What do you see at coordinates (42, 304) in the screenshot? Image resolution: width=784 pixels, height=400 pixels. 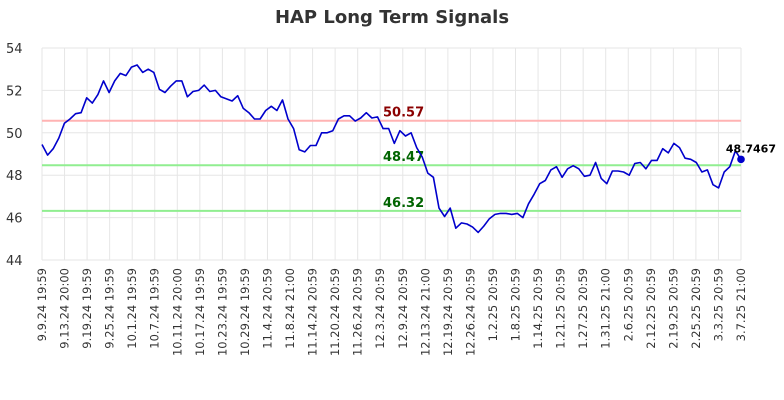 I see `x-tick-label: 9.9.24 19:59` at bounding box center [42, 304].